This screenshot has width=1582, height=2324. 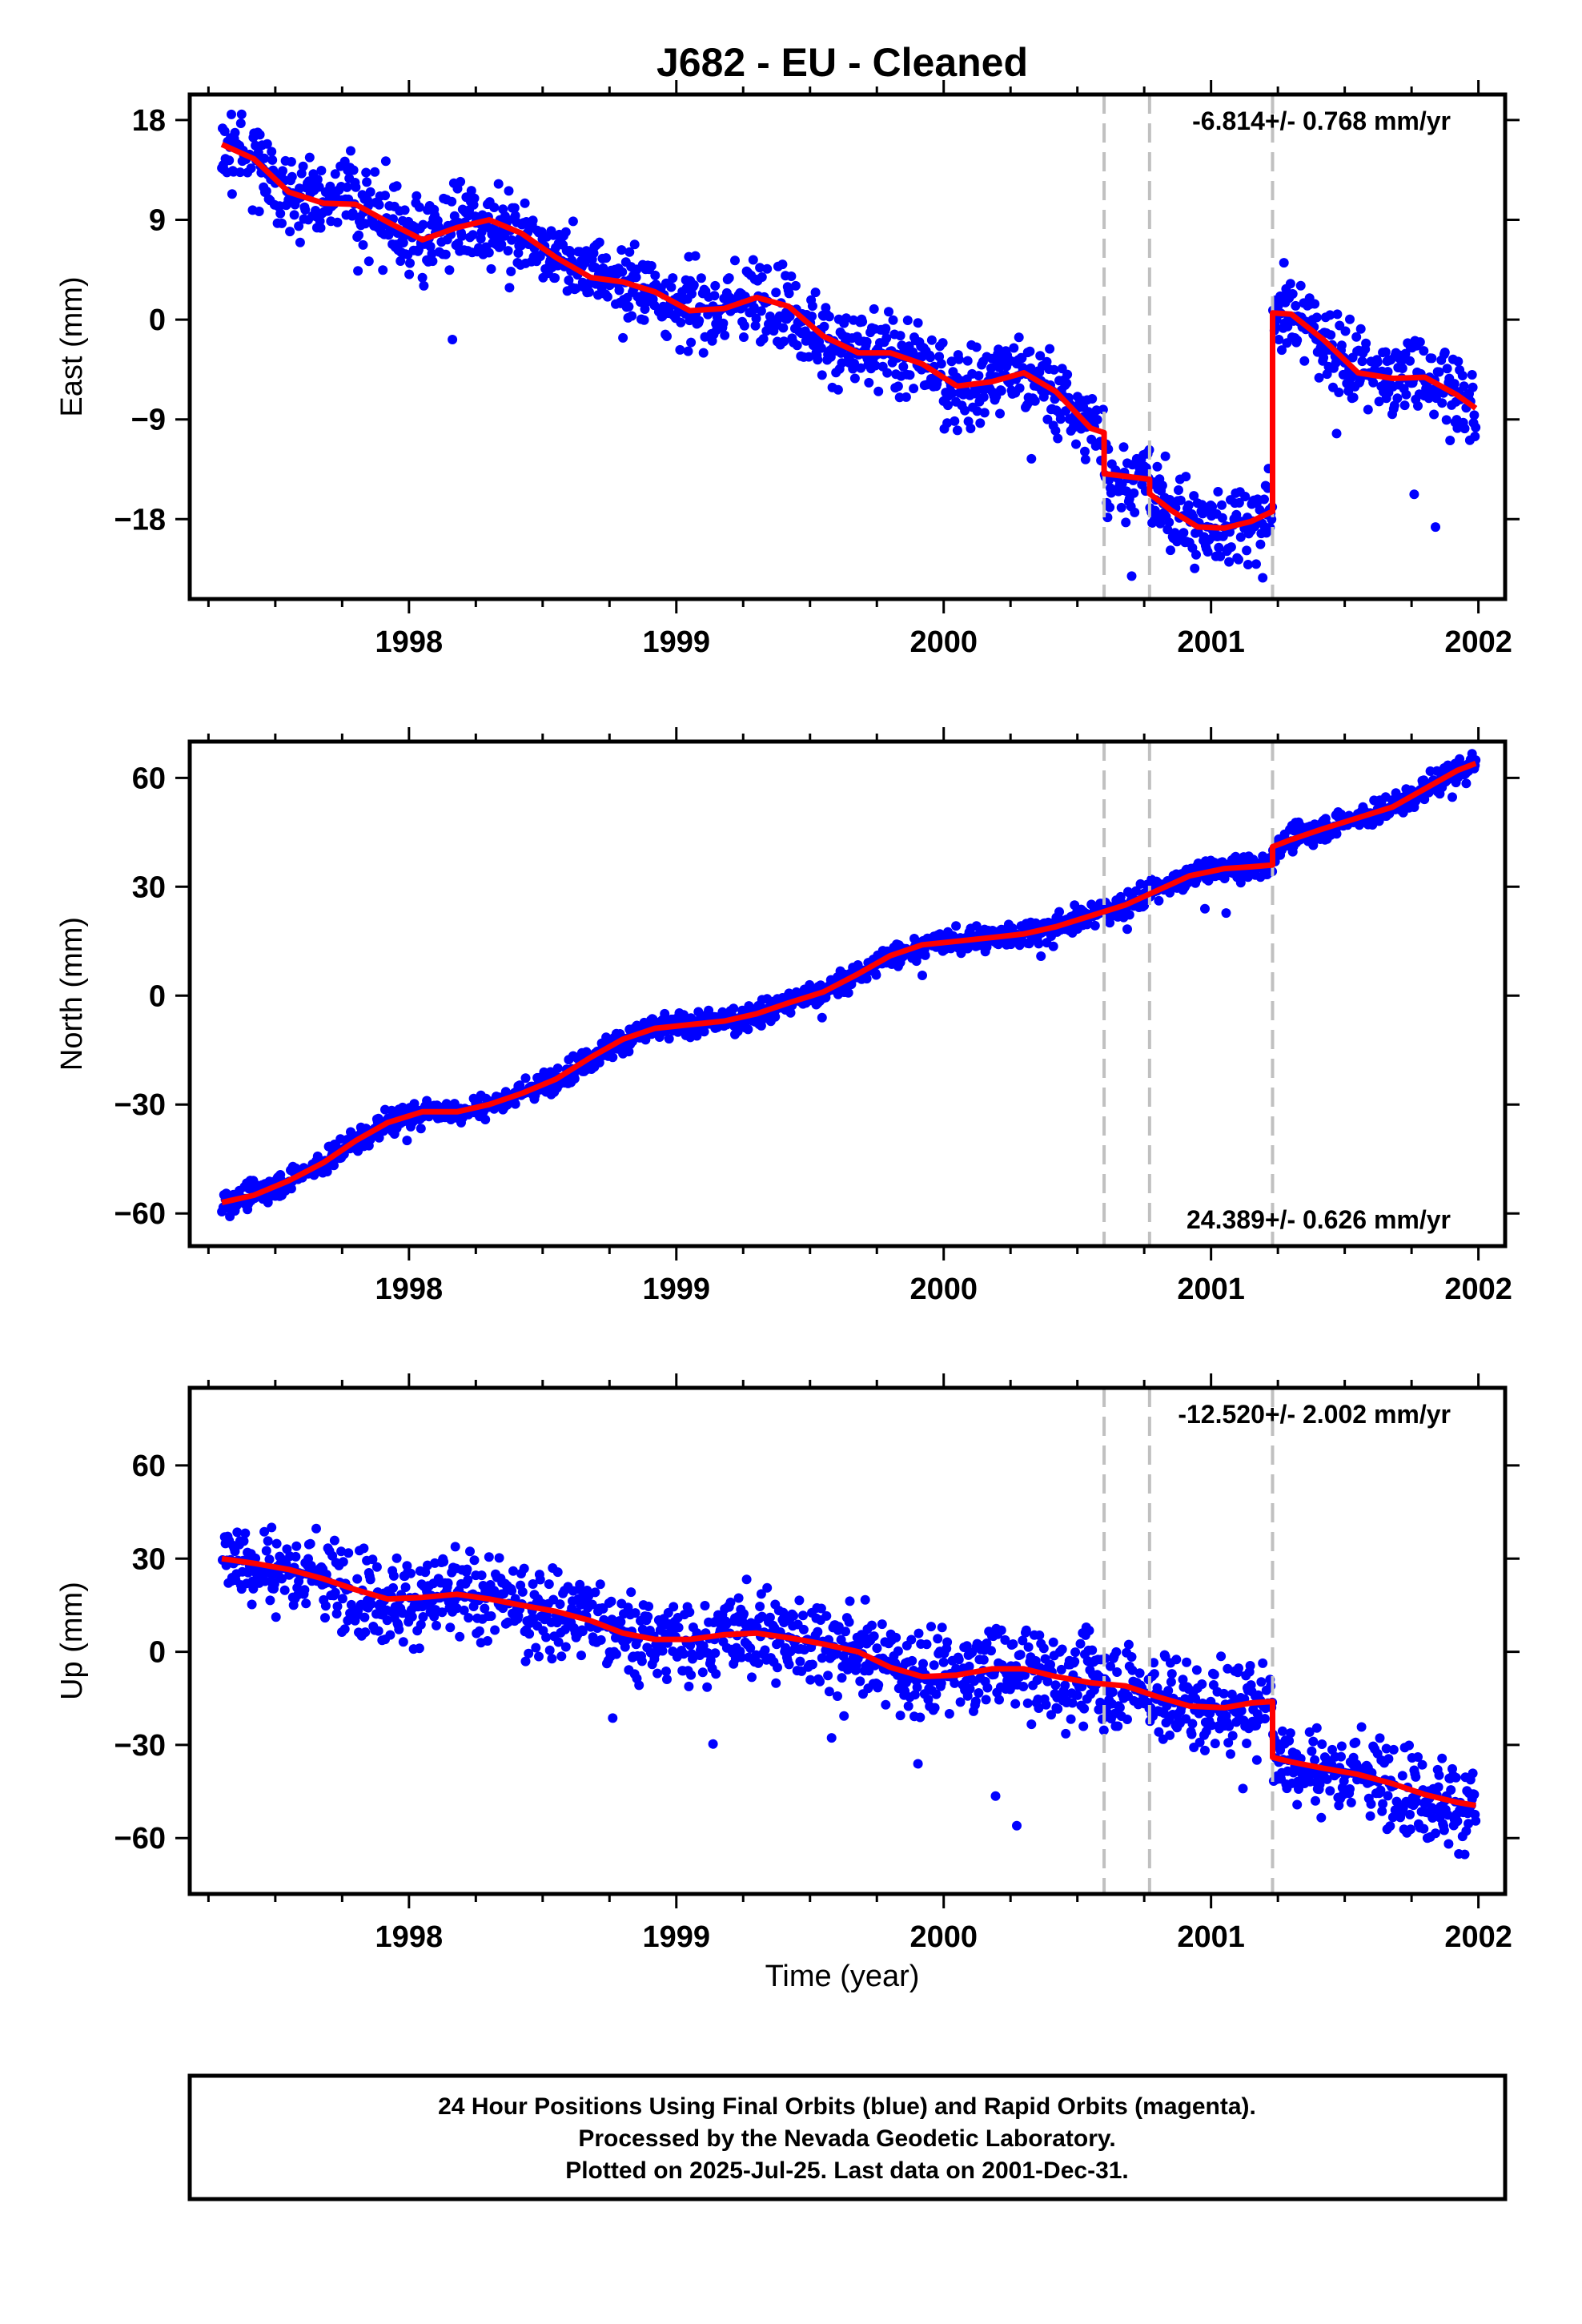 What do you see at coordinates (157, 1653) in the screenshot?
I see `y-tick-label: 0` at bounding box center [157, 1653].